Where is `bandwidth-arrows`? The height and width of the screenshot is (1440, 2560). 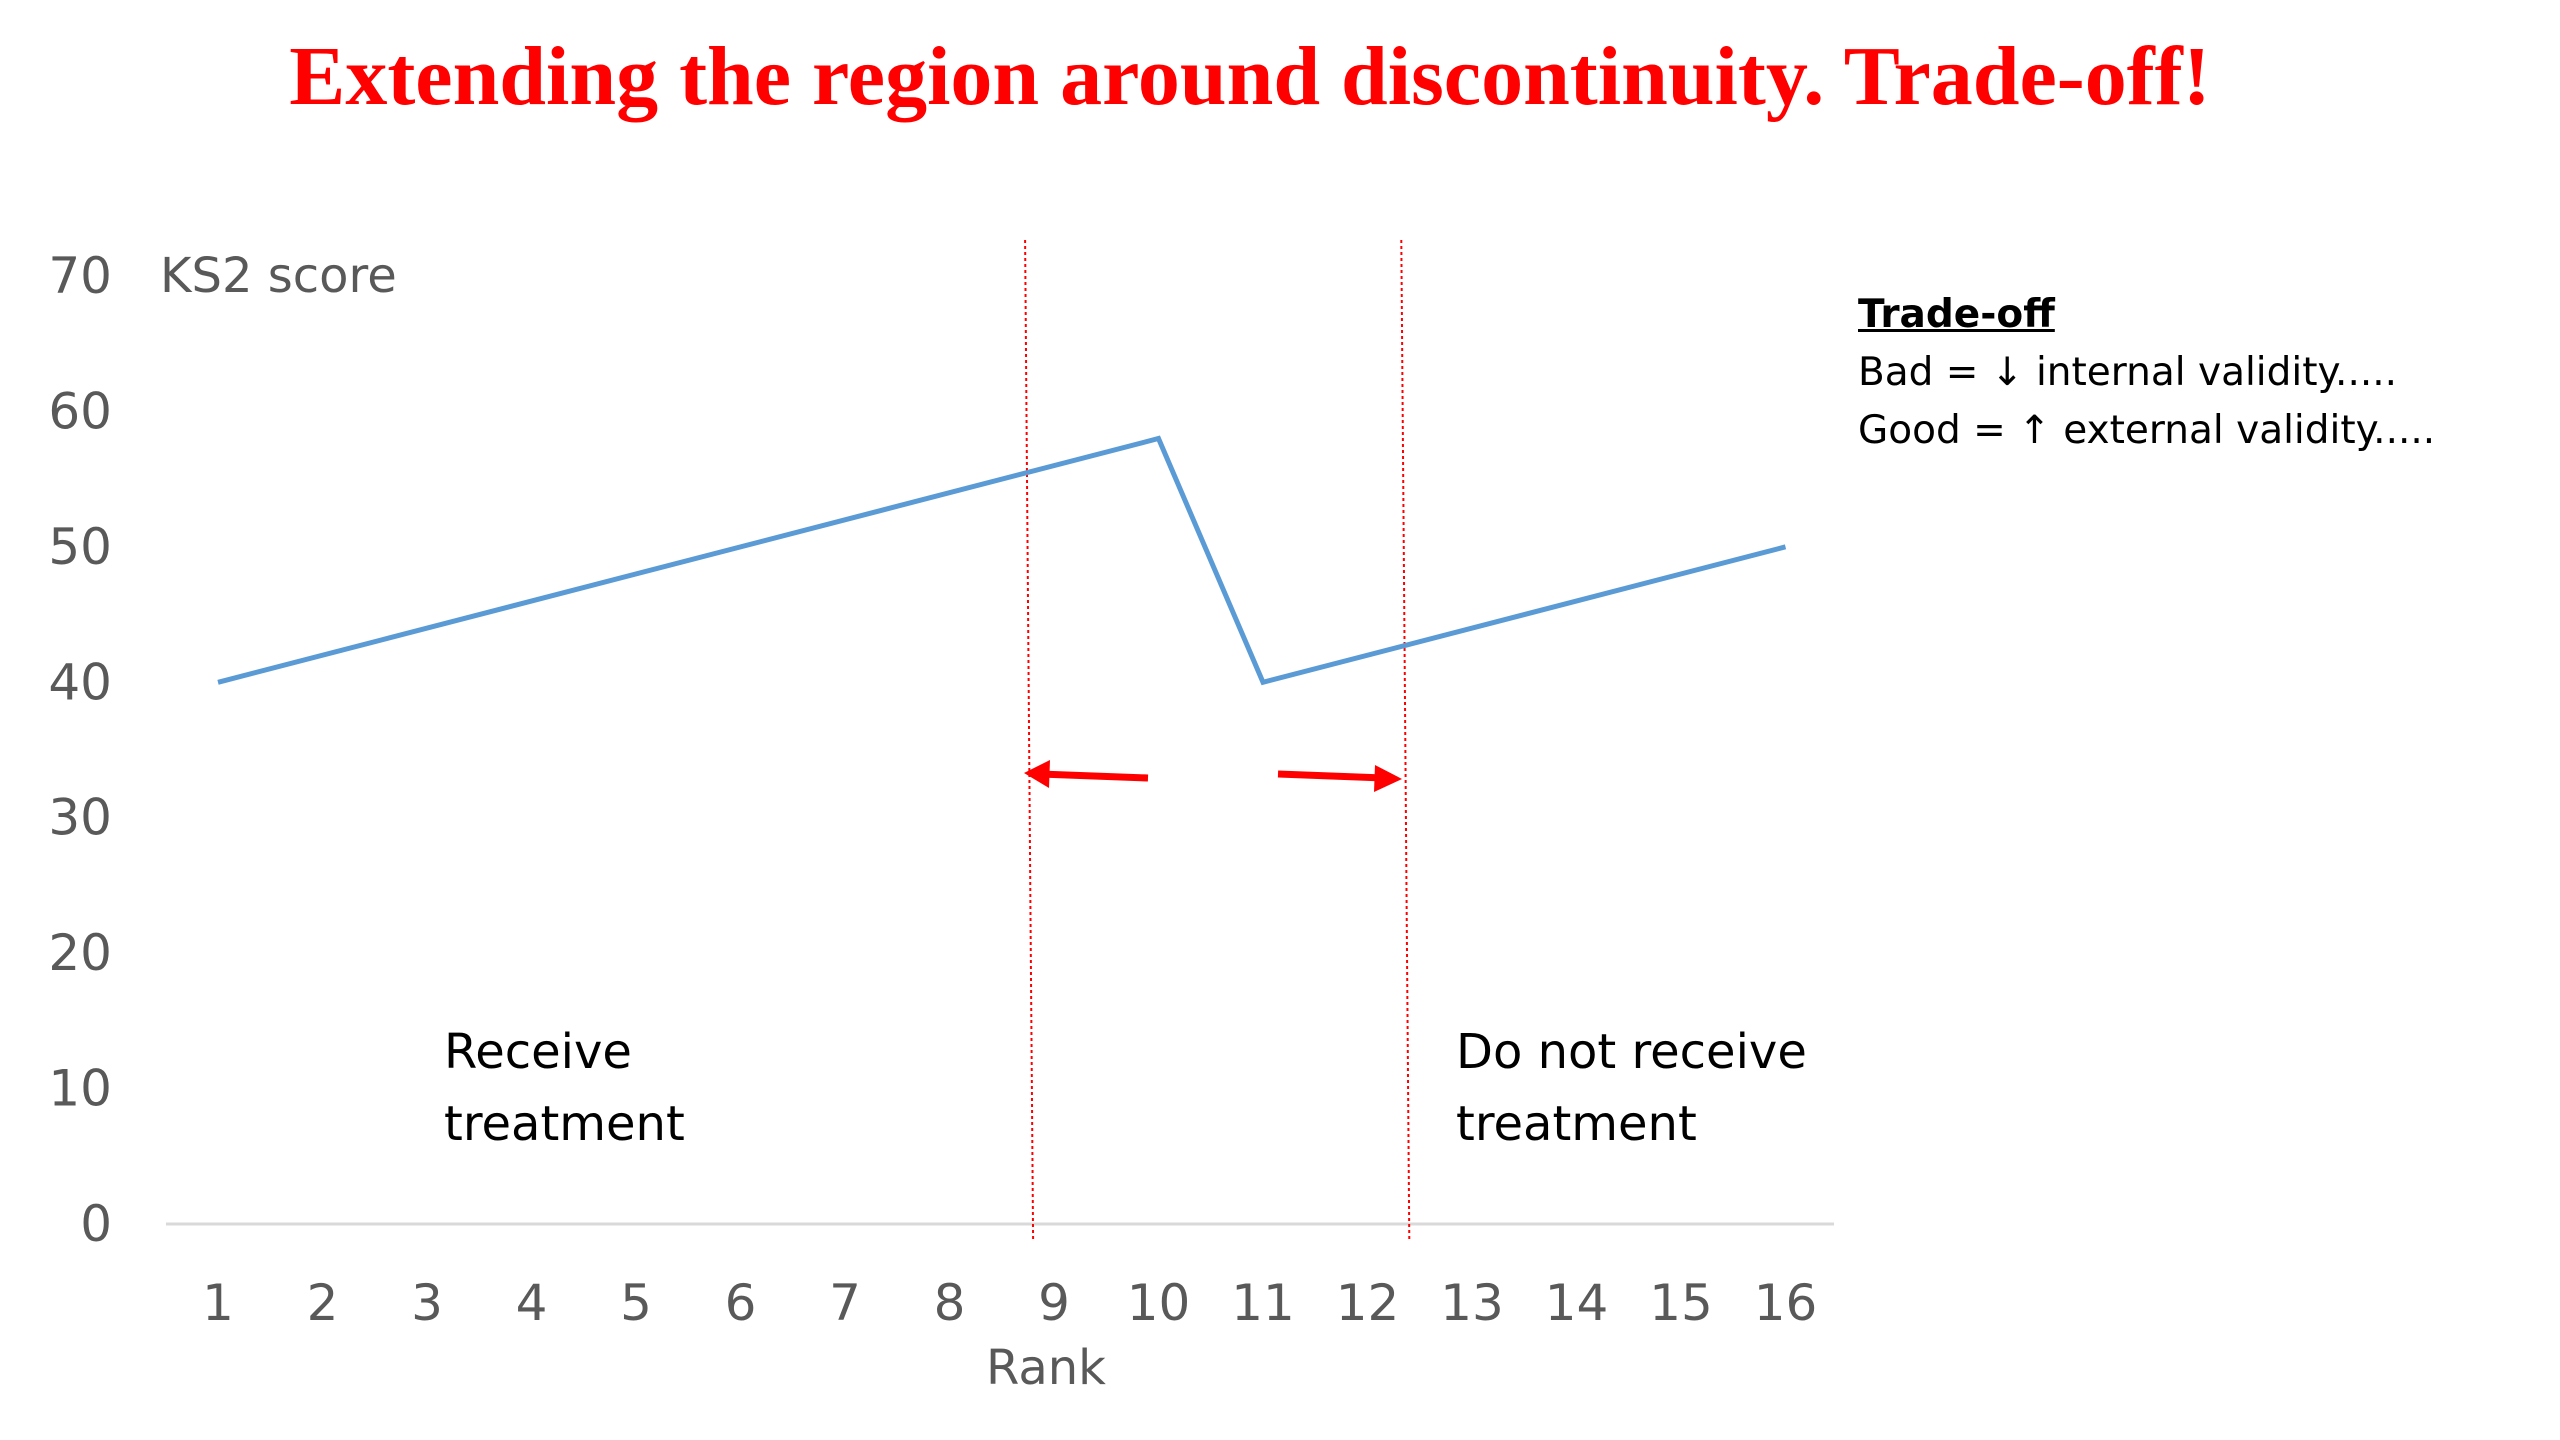 bandwidth-arrows is located at coordinates (1213, 776).